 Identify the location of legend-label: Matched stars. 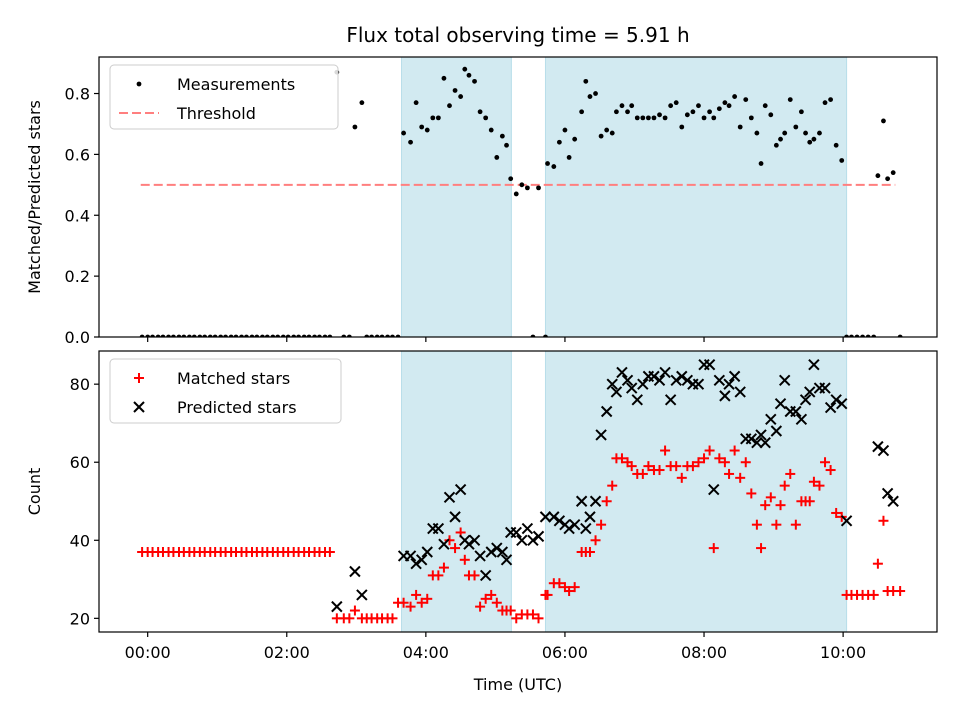
(233, 378).